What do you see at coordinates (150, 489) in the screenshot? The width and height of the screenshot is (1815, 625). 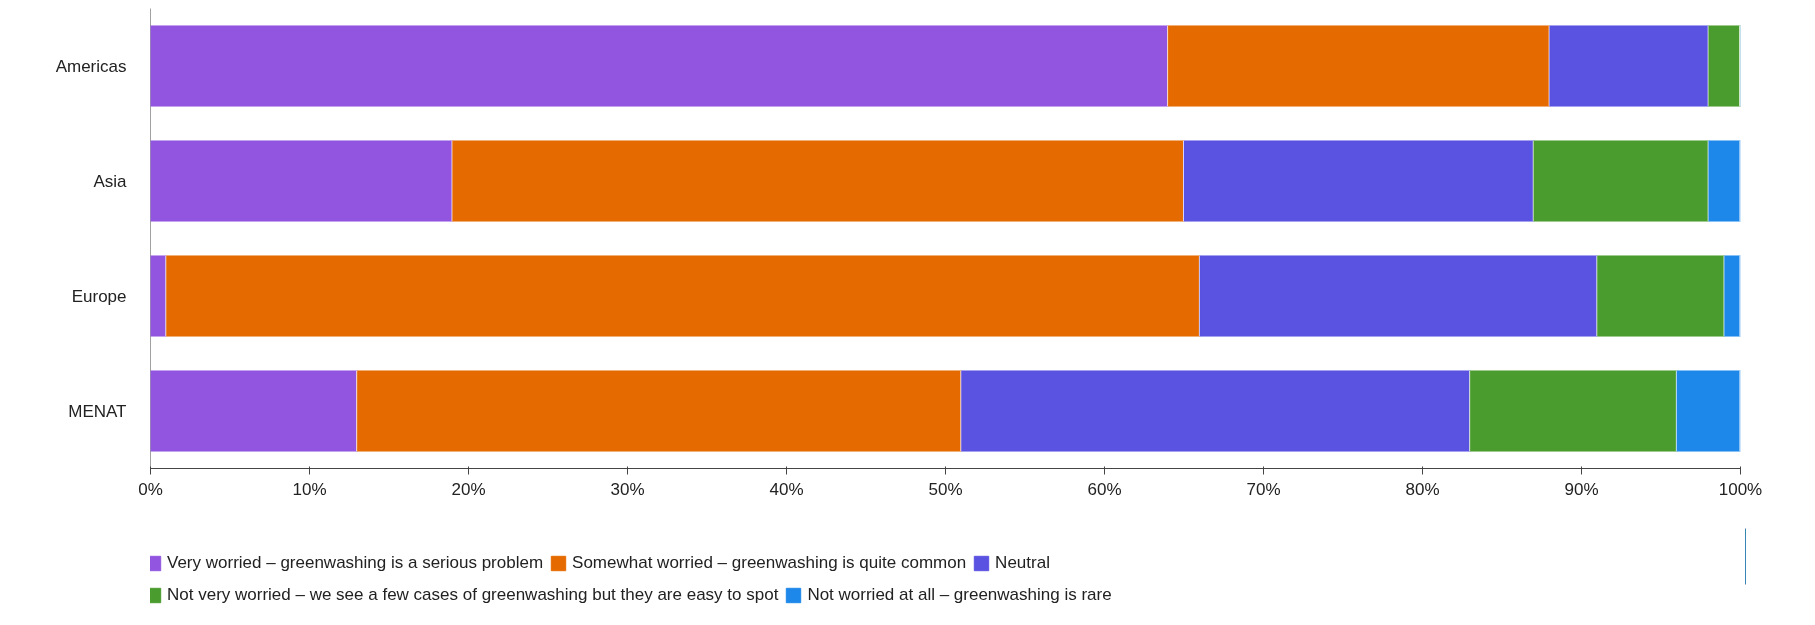 I see `x-tick-label: 0%` at bounding box center [150, 489].